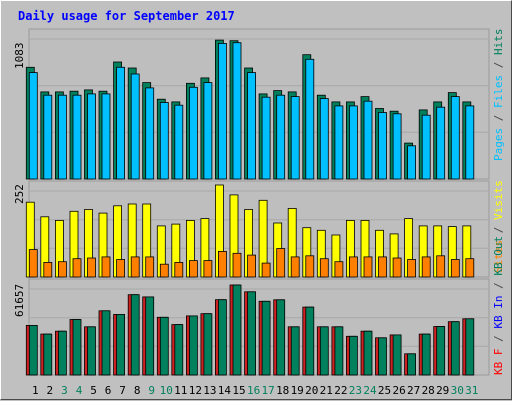 The width and height of the screenshot is (512, 401). What do you see at coordinates (64, 390) in the screenshot?
I see `day-label: 3` at bounding box center [64, 390].